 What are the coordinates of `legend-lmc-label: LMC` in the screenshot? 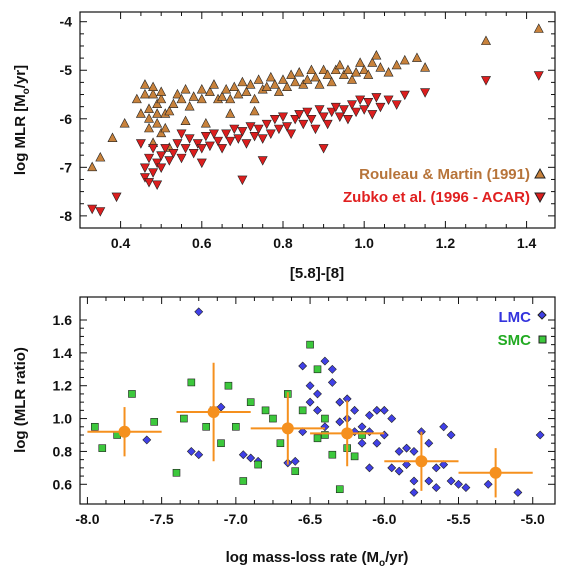 It's located at (515, 317).